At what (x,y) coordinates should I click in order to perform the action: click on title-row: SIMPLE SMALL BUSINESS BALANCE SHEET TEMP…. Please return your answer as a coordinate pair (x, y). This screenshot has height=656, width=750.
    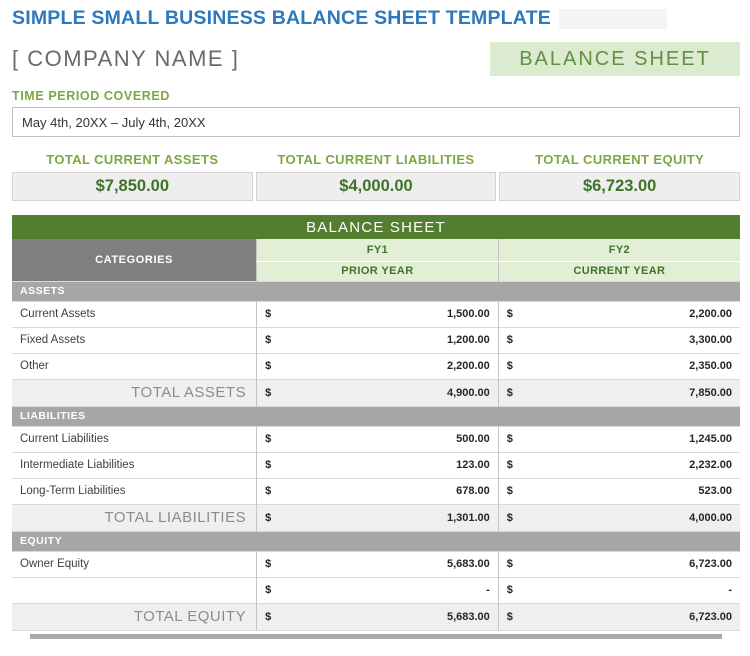
    Looking at the image, I should click on (376, 18).